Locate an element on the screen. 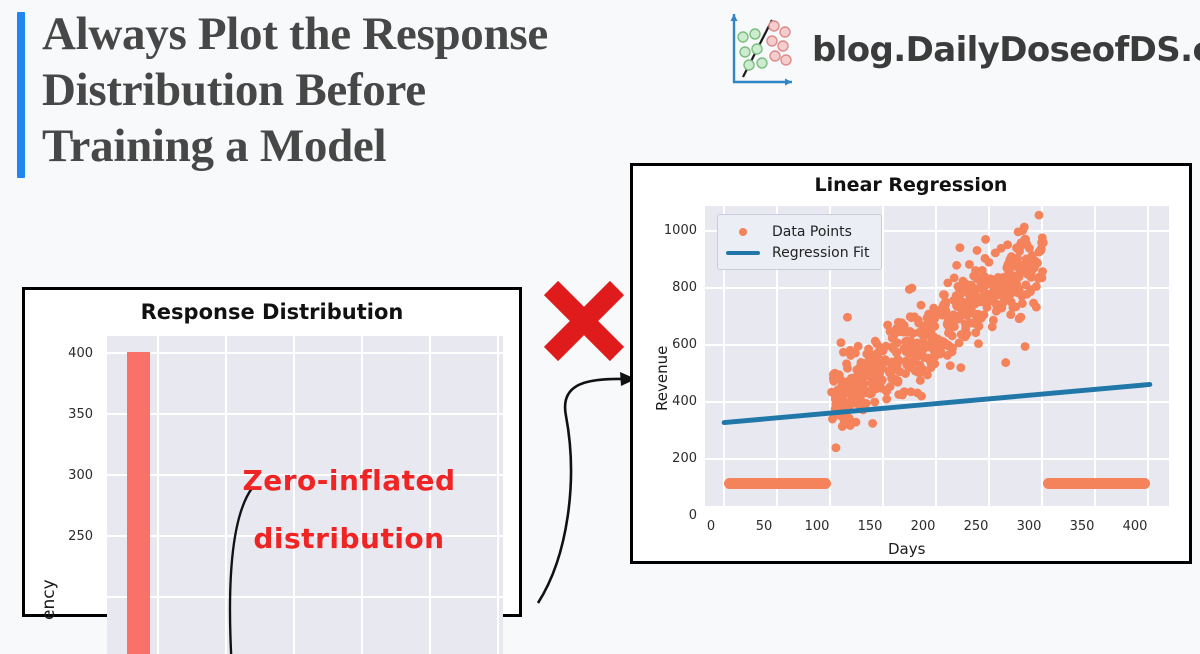  scatter-points-layer is located at coordinates (937, 331).